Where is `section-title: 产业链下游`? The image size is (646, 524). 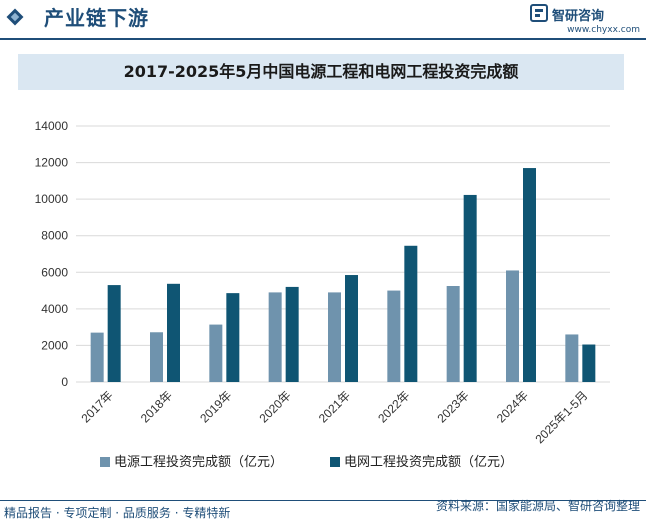
section-title: 产业链下游 is located at coordinates (96, 18).